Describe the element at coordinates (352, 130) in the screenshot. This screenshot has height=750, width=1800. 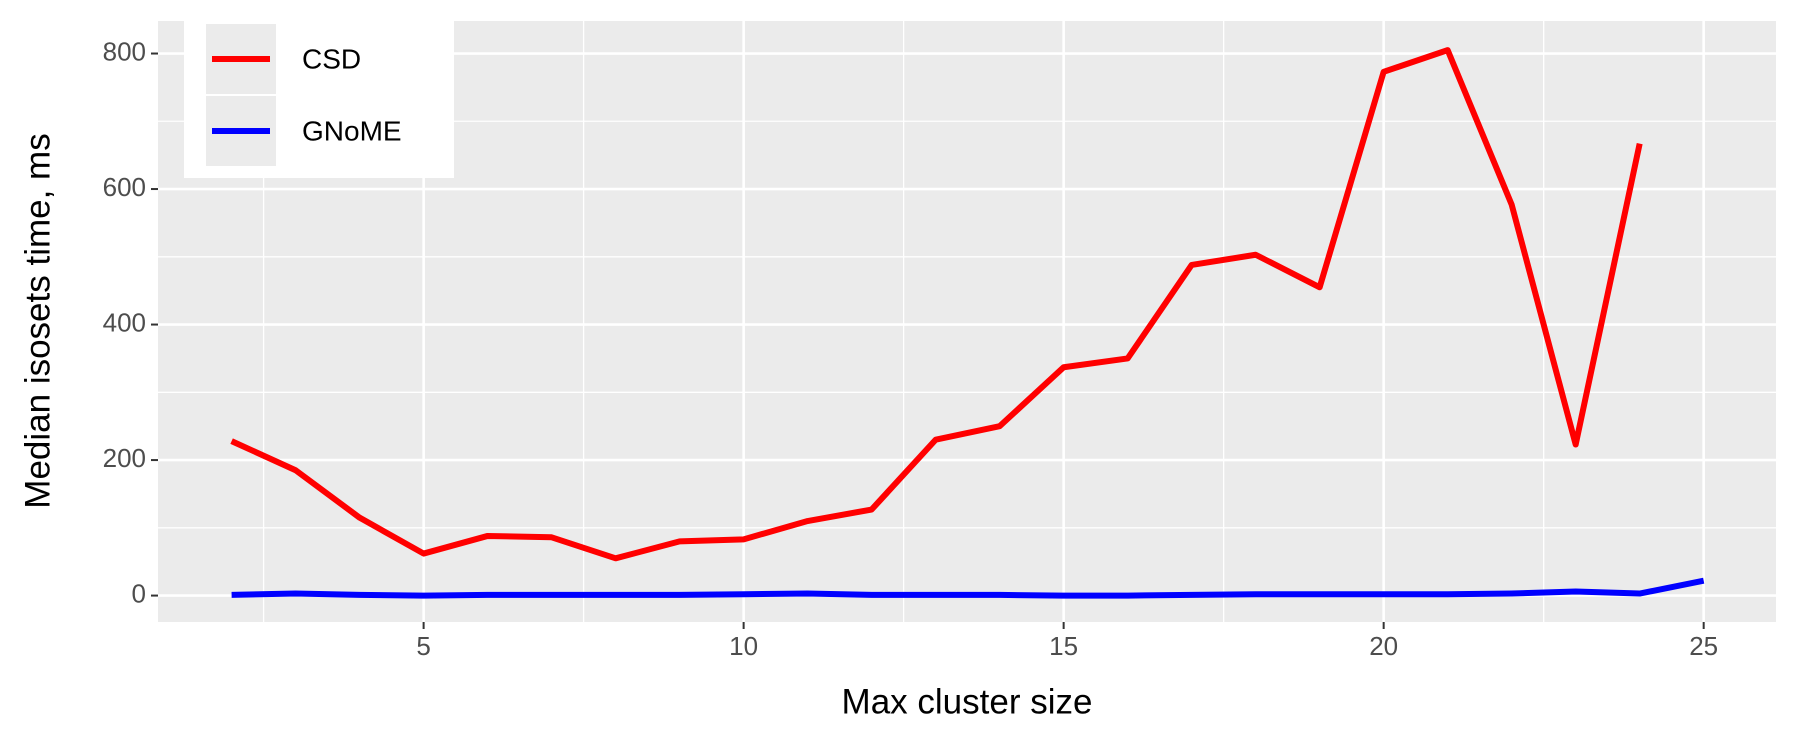
I see `legend-label: GNoME` at that location.